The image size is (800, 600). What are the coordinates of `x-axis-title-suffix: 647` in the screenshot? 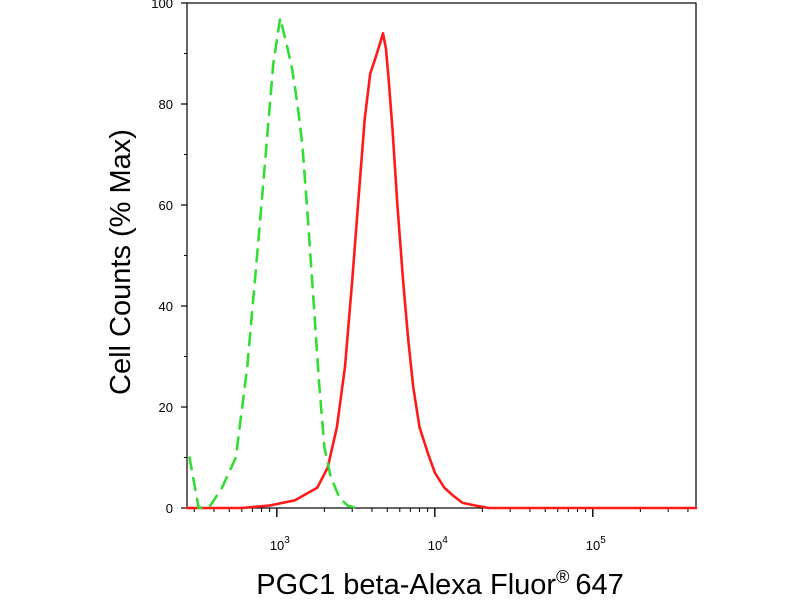 It's located at (599, 584).